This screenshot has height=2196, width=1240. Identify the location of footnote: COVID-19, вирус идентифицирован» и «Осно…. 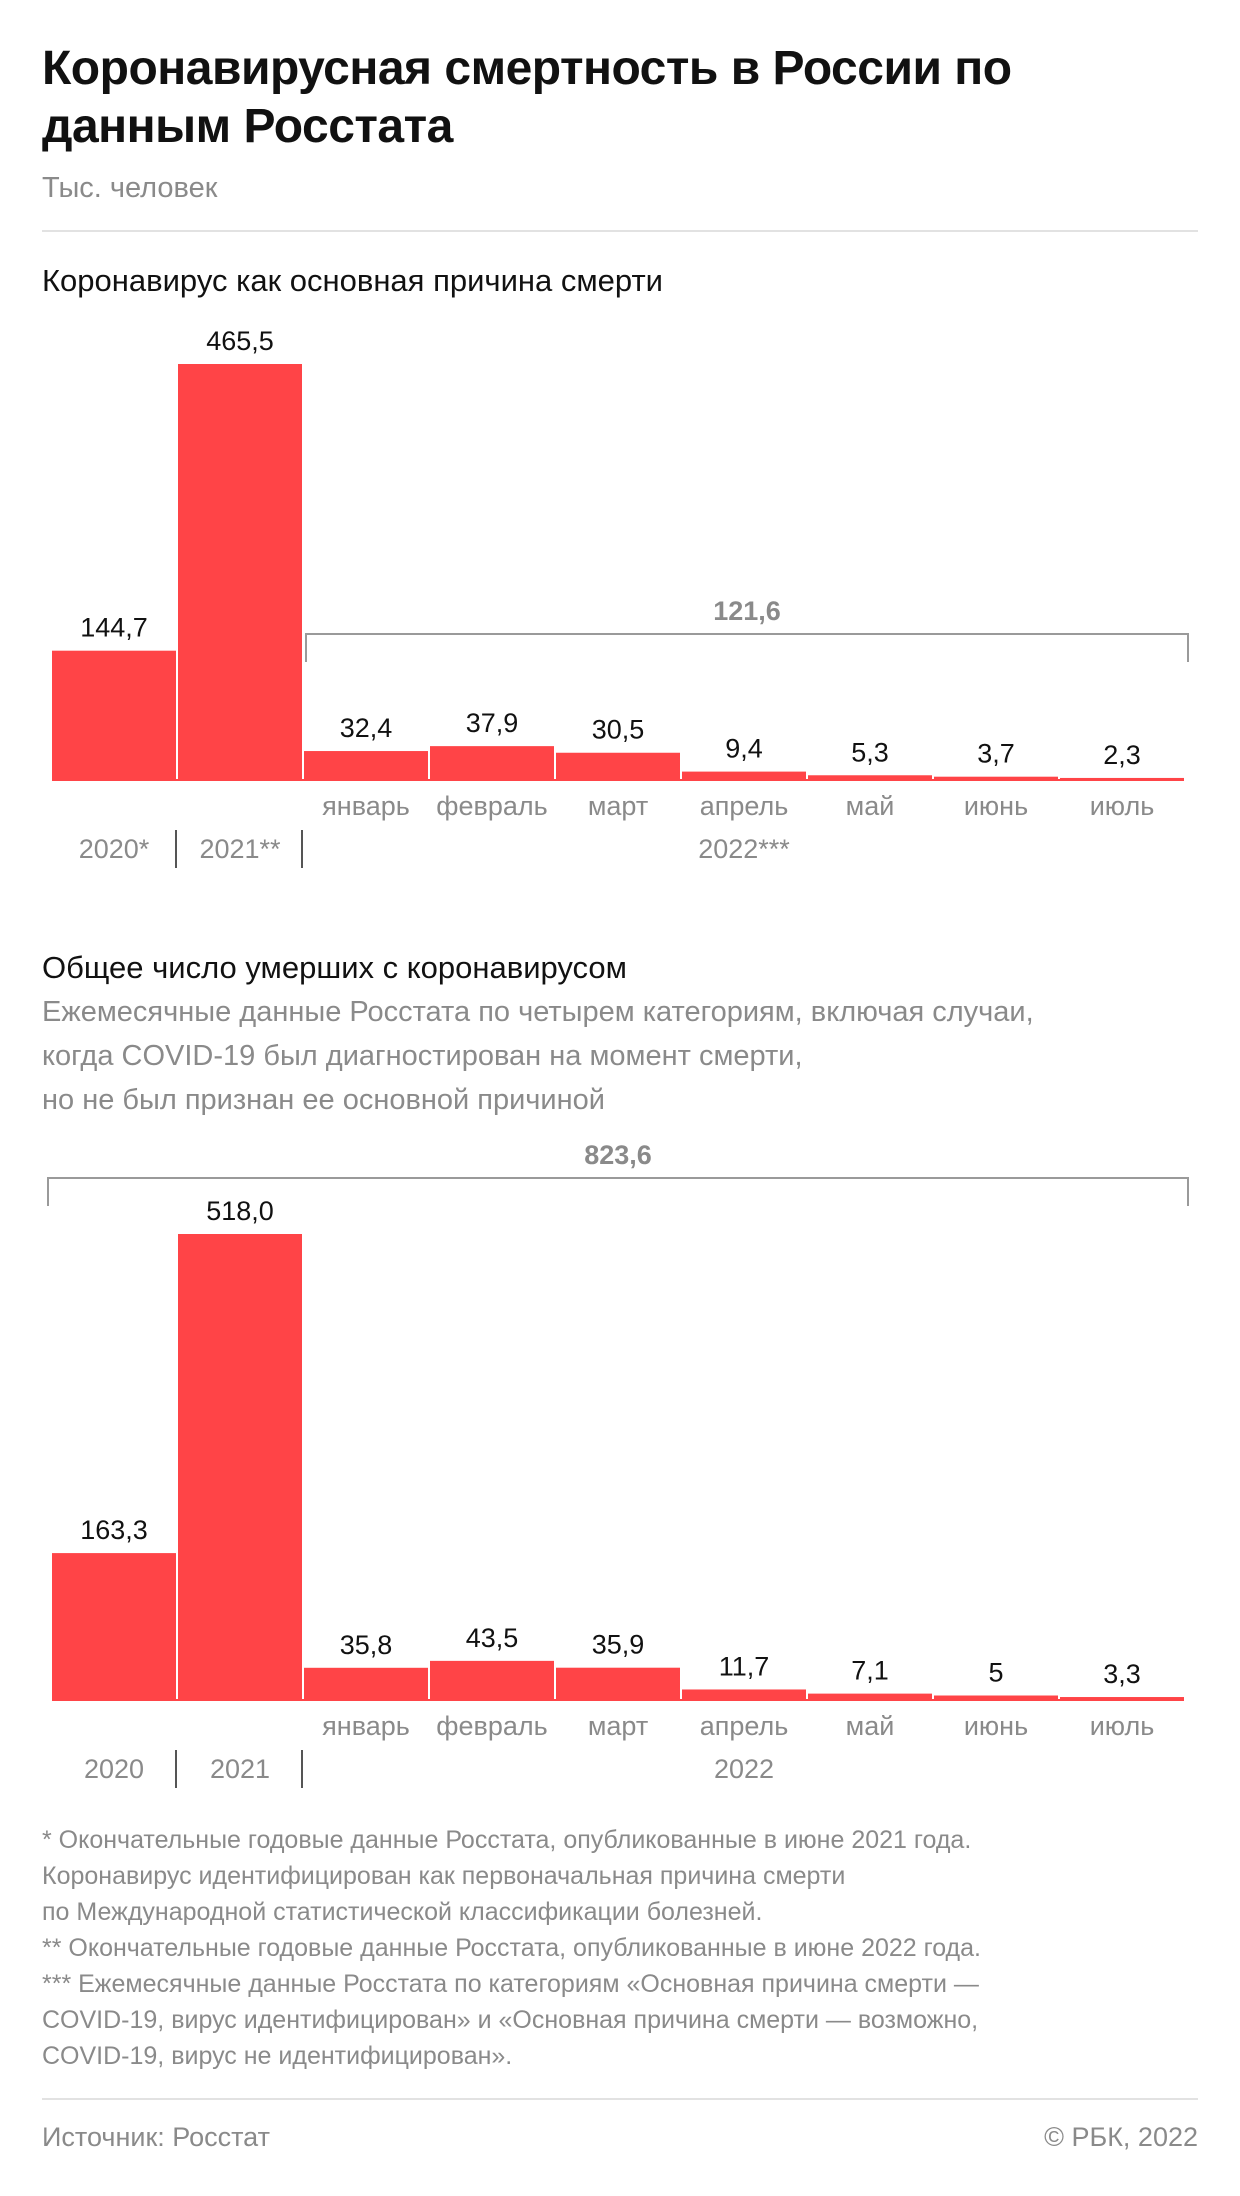
(510, 2020).